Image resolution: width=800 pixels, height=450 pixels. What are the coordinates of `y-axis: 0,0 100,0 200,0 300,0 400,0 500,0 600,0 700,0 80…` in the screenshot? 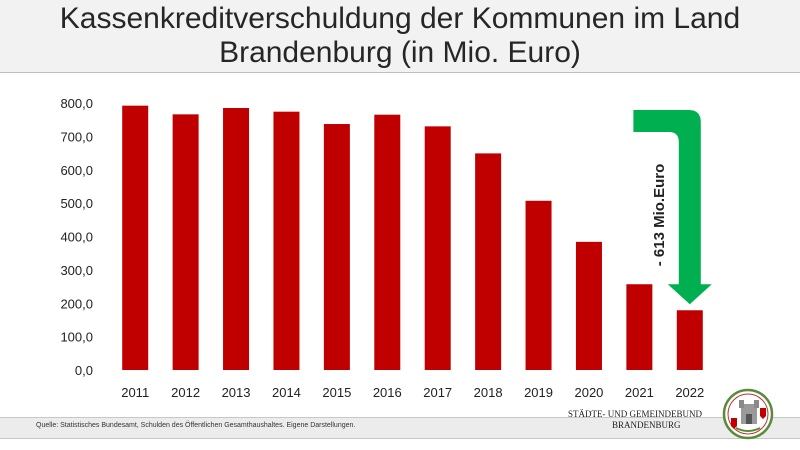 It's located at (76, 237).